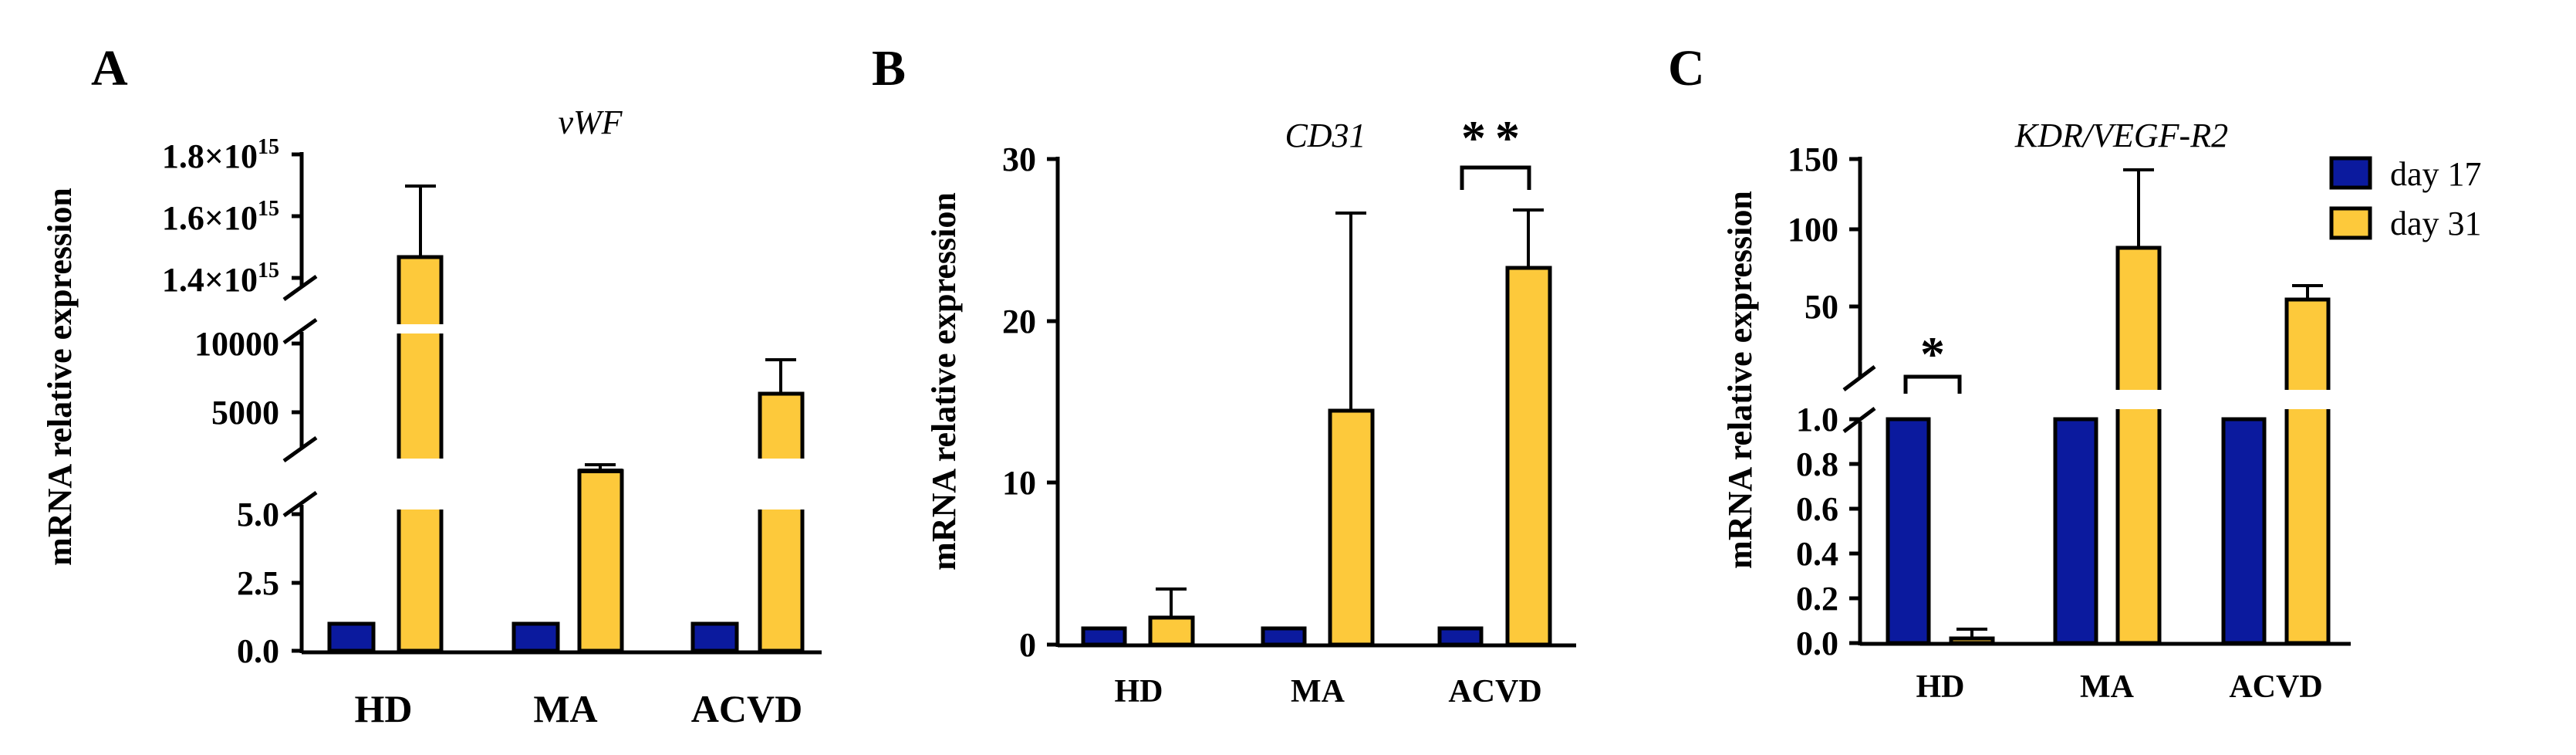 The width and height of the screenshot is (2576, 755). I want to click on errorbar-a-ma-day31, so click(600, 467).